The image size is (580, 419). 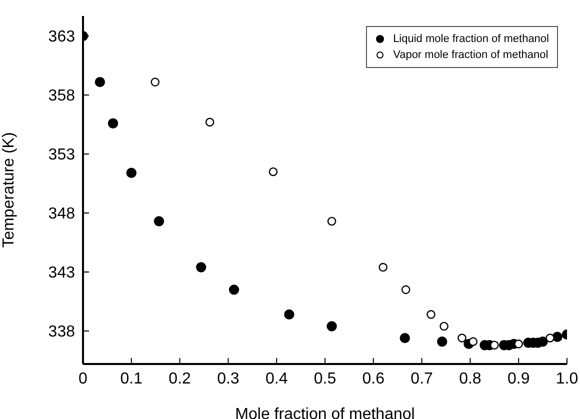 I want to click on x-tick-label: 0.5, so click(x=325, y=379).